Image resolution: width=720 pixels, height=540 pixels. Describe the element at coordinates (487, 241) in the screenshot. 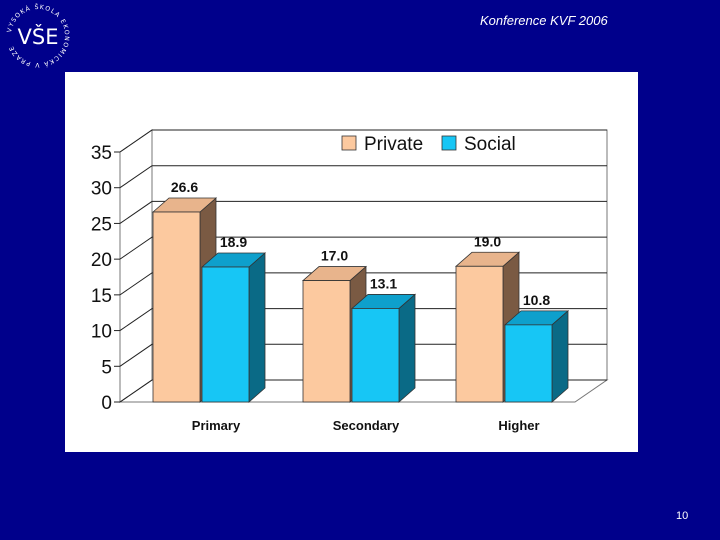

I see `data-label-private-higher: 19.0` at that location.